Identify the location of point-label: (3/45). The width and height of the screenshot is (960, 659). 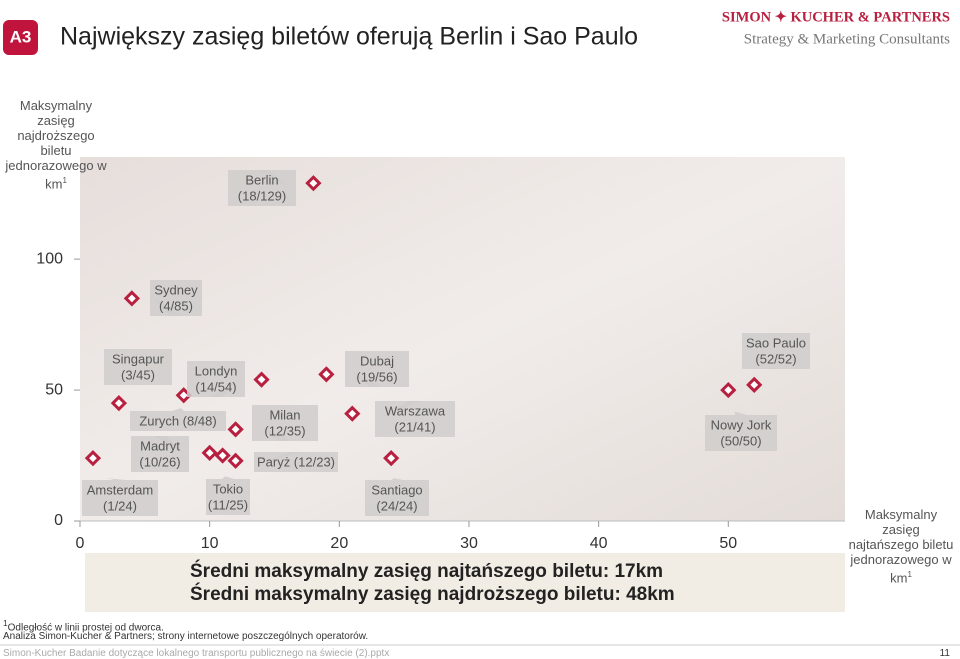
(138, 374).